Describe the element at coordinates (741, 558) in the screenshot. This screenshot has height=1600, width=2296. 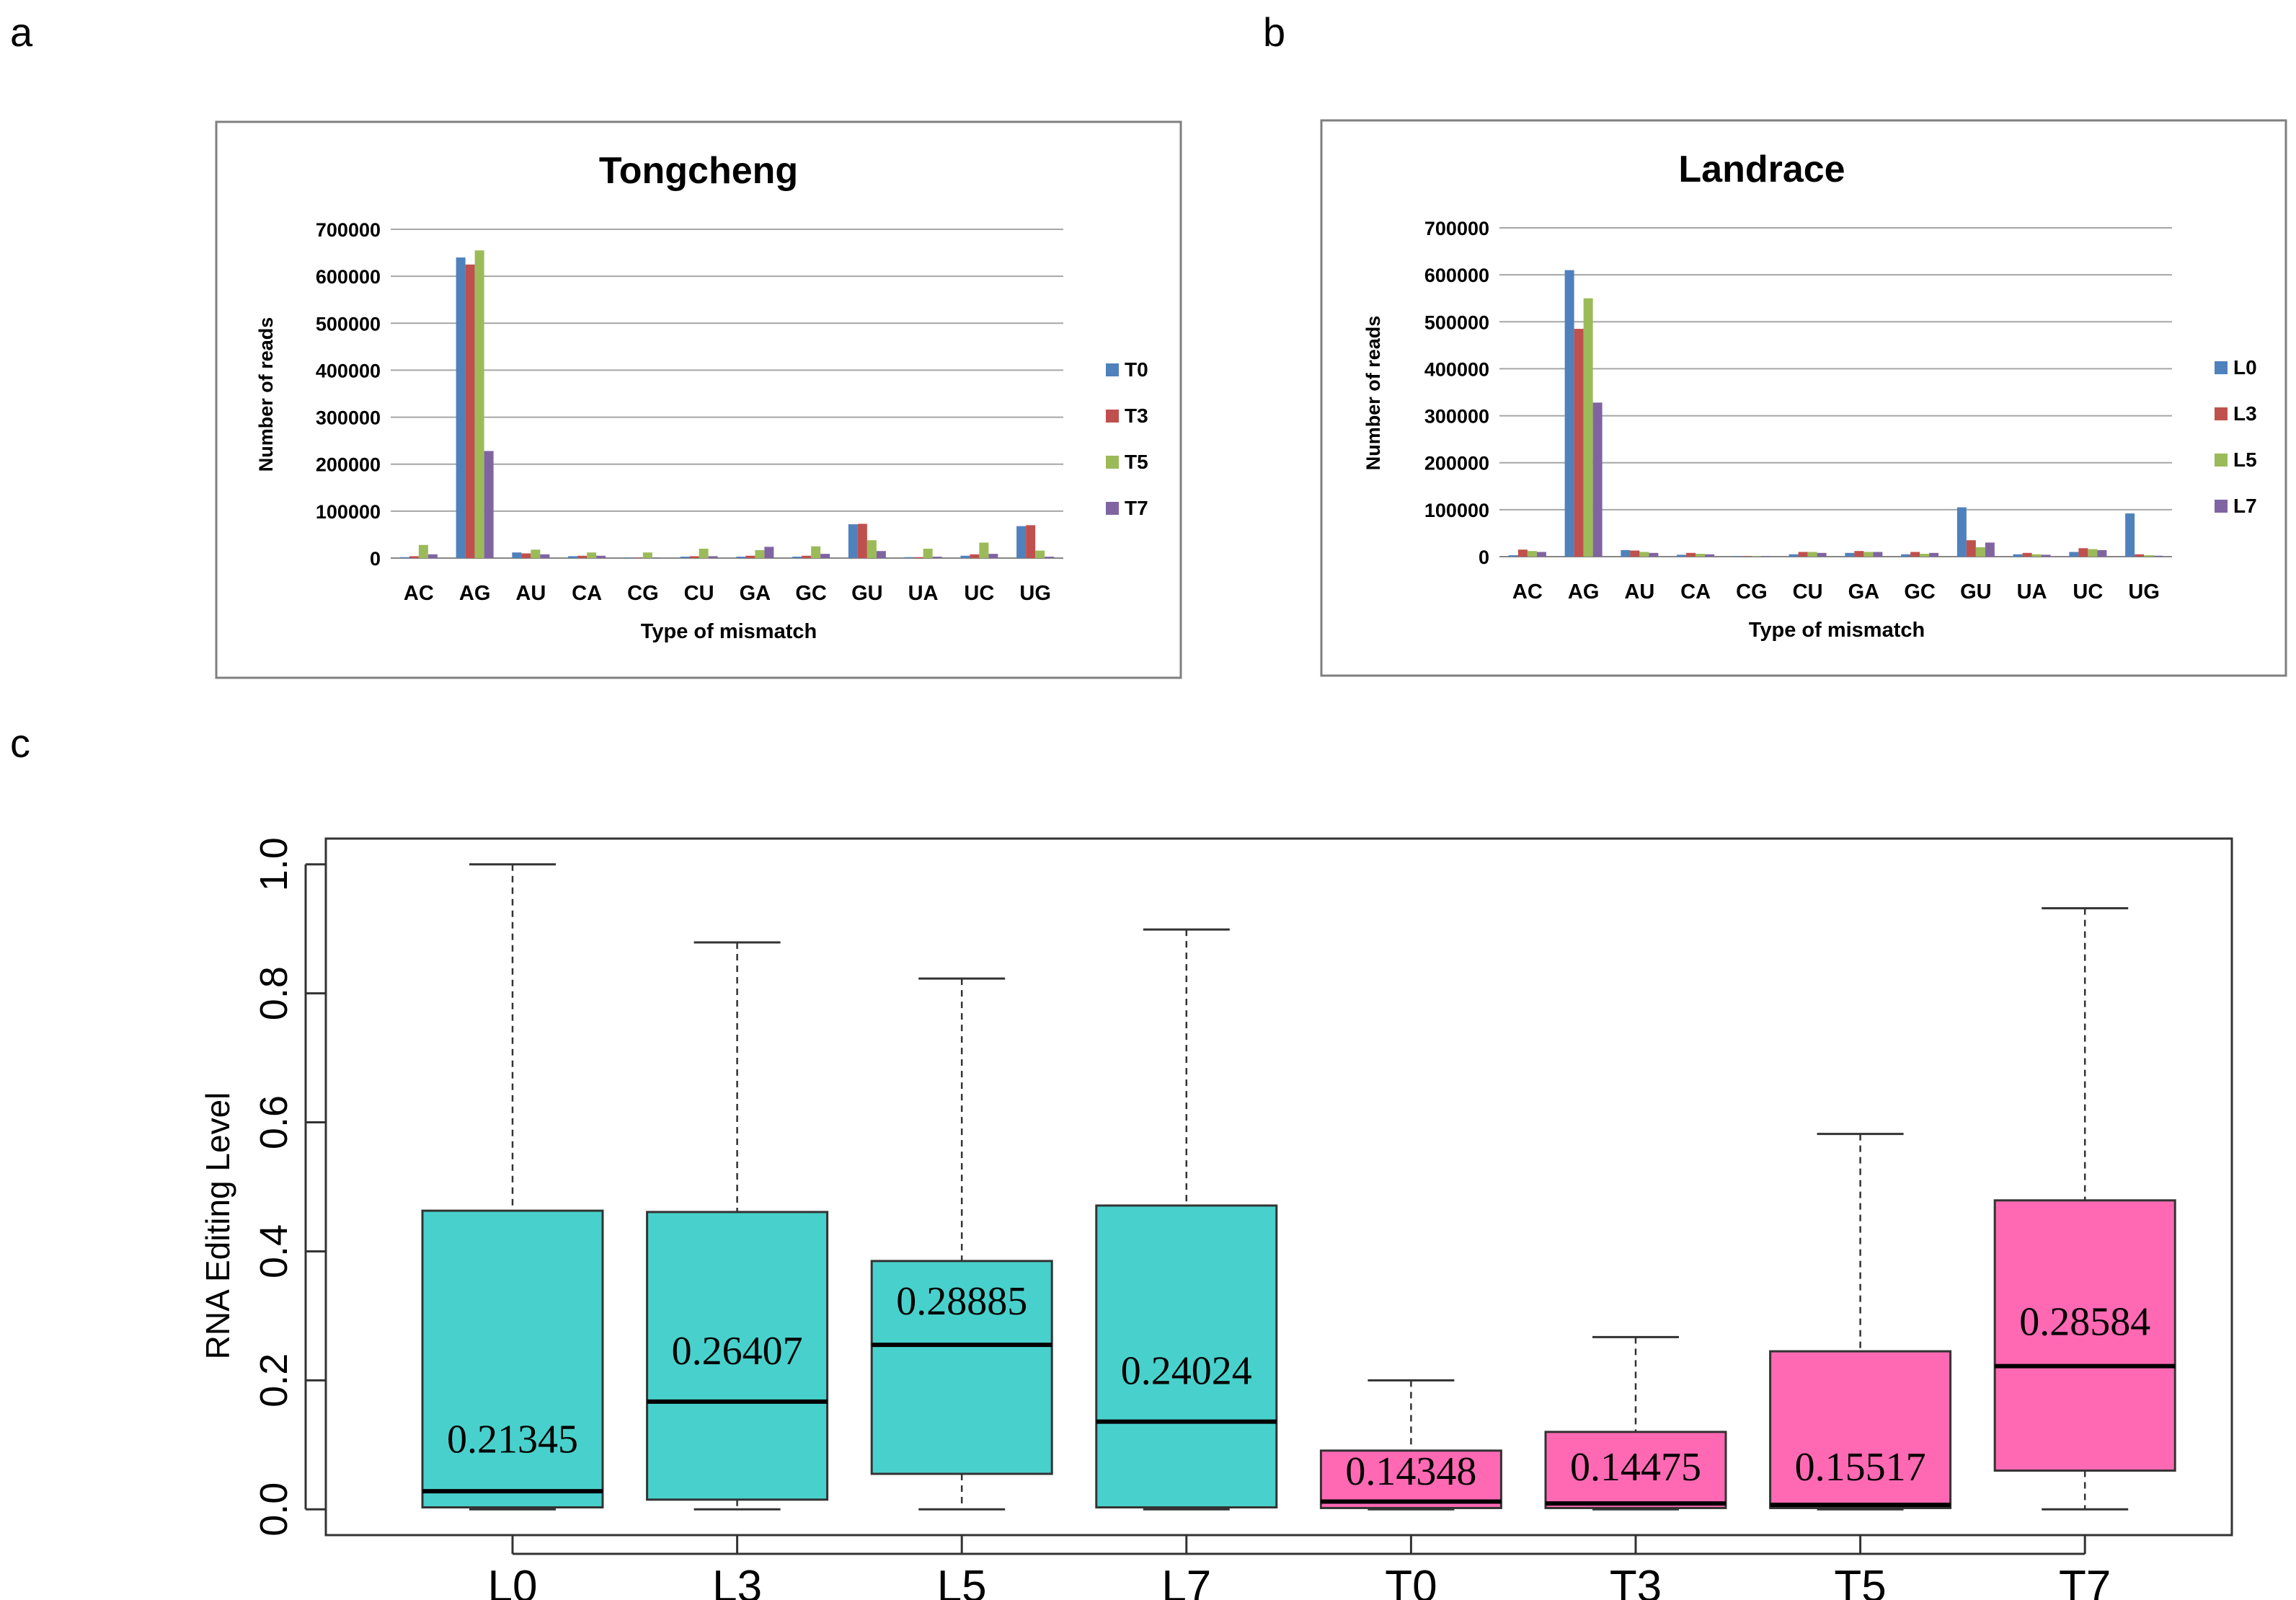
I see `bar-T0-GA` at that location.